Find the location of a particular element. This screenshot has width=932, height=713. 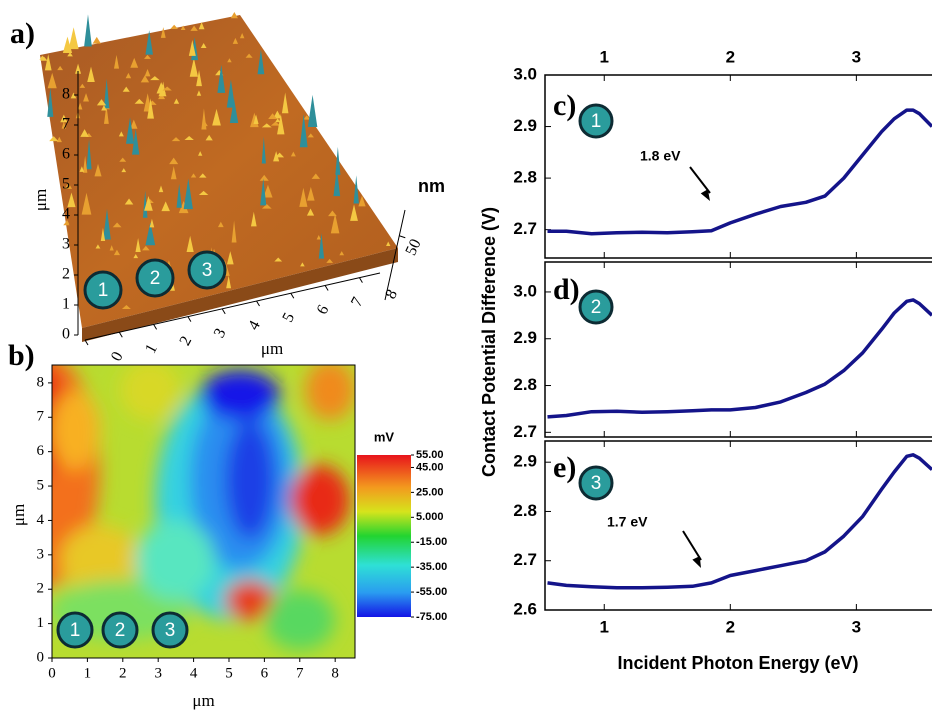

y-tick-label: 3 is located at coordinates (66, 244).